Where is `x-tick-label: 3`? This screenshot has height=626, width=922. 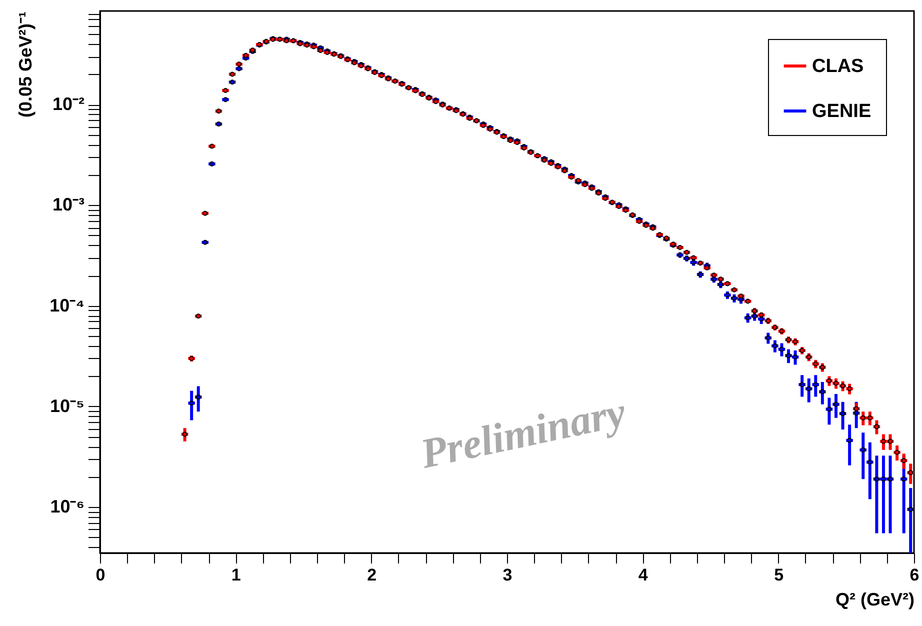
x-tick-label: 3 is located at coordinates (507, 575).